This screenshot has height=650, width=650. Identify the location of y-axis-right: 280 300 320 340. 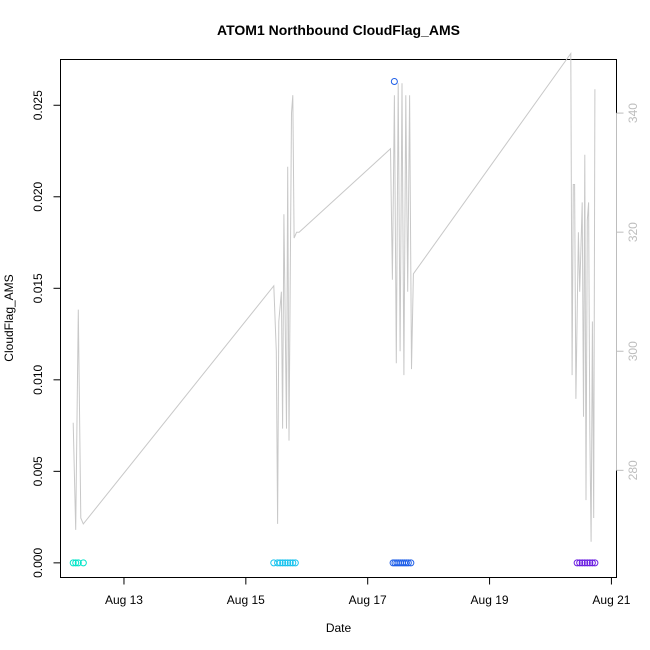
(628, 291).